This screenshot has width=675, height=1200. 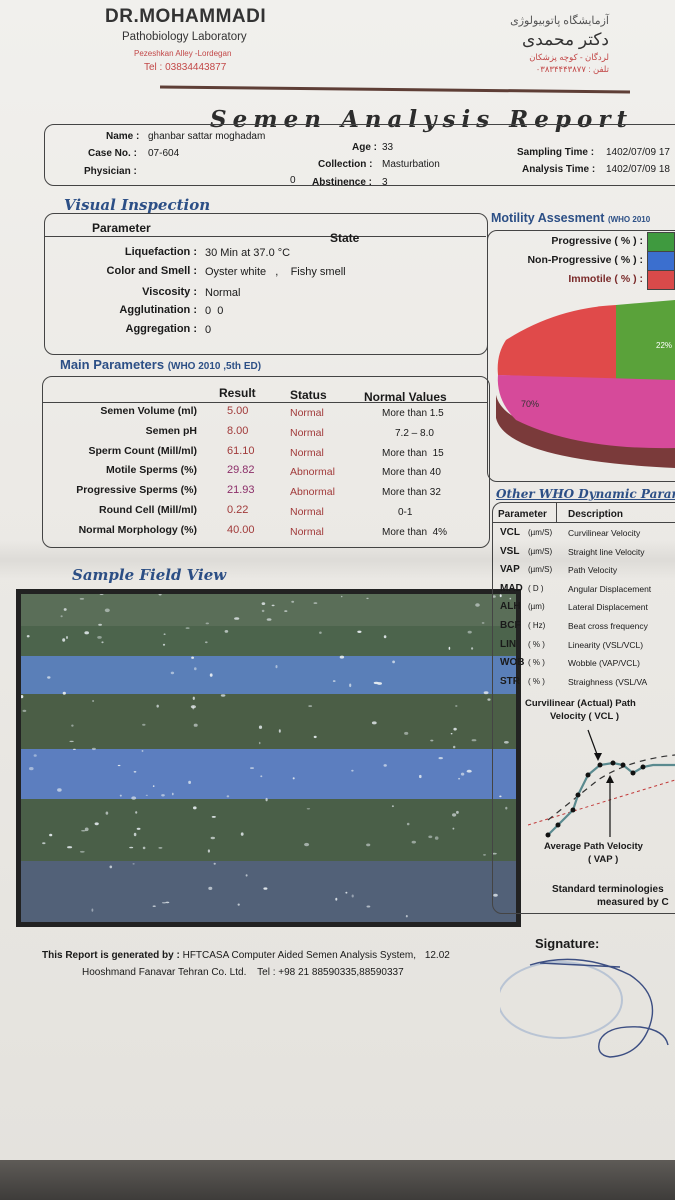 I want to click on main-row-label: Normal Morphology (%), so click(x=137, y=530).